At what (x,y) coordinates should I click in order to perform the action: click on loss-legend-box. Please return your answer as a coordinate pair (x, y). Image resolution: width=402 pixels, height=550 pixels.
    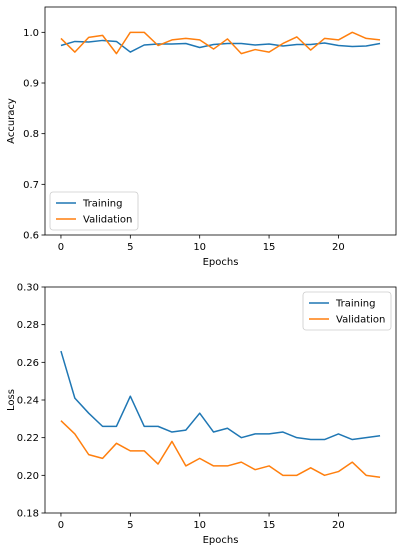
    Looking at the image, I should click on (347, 311).